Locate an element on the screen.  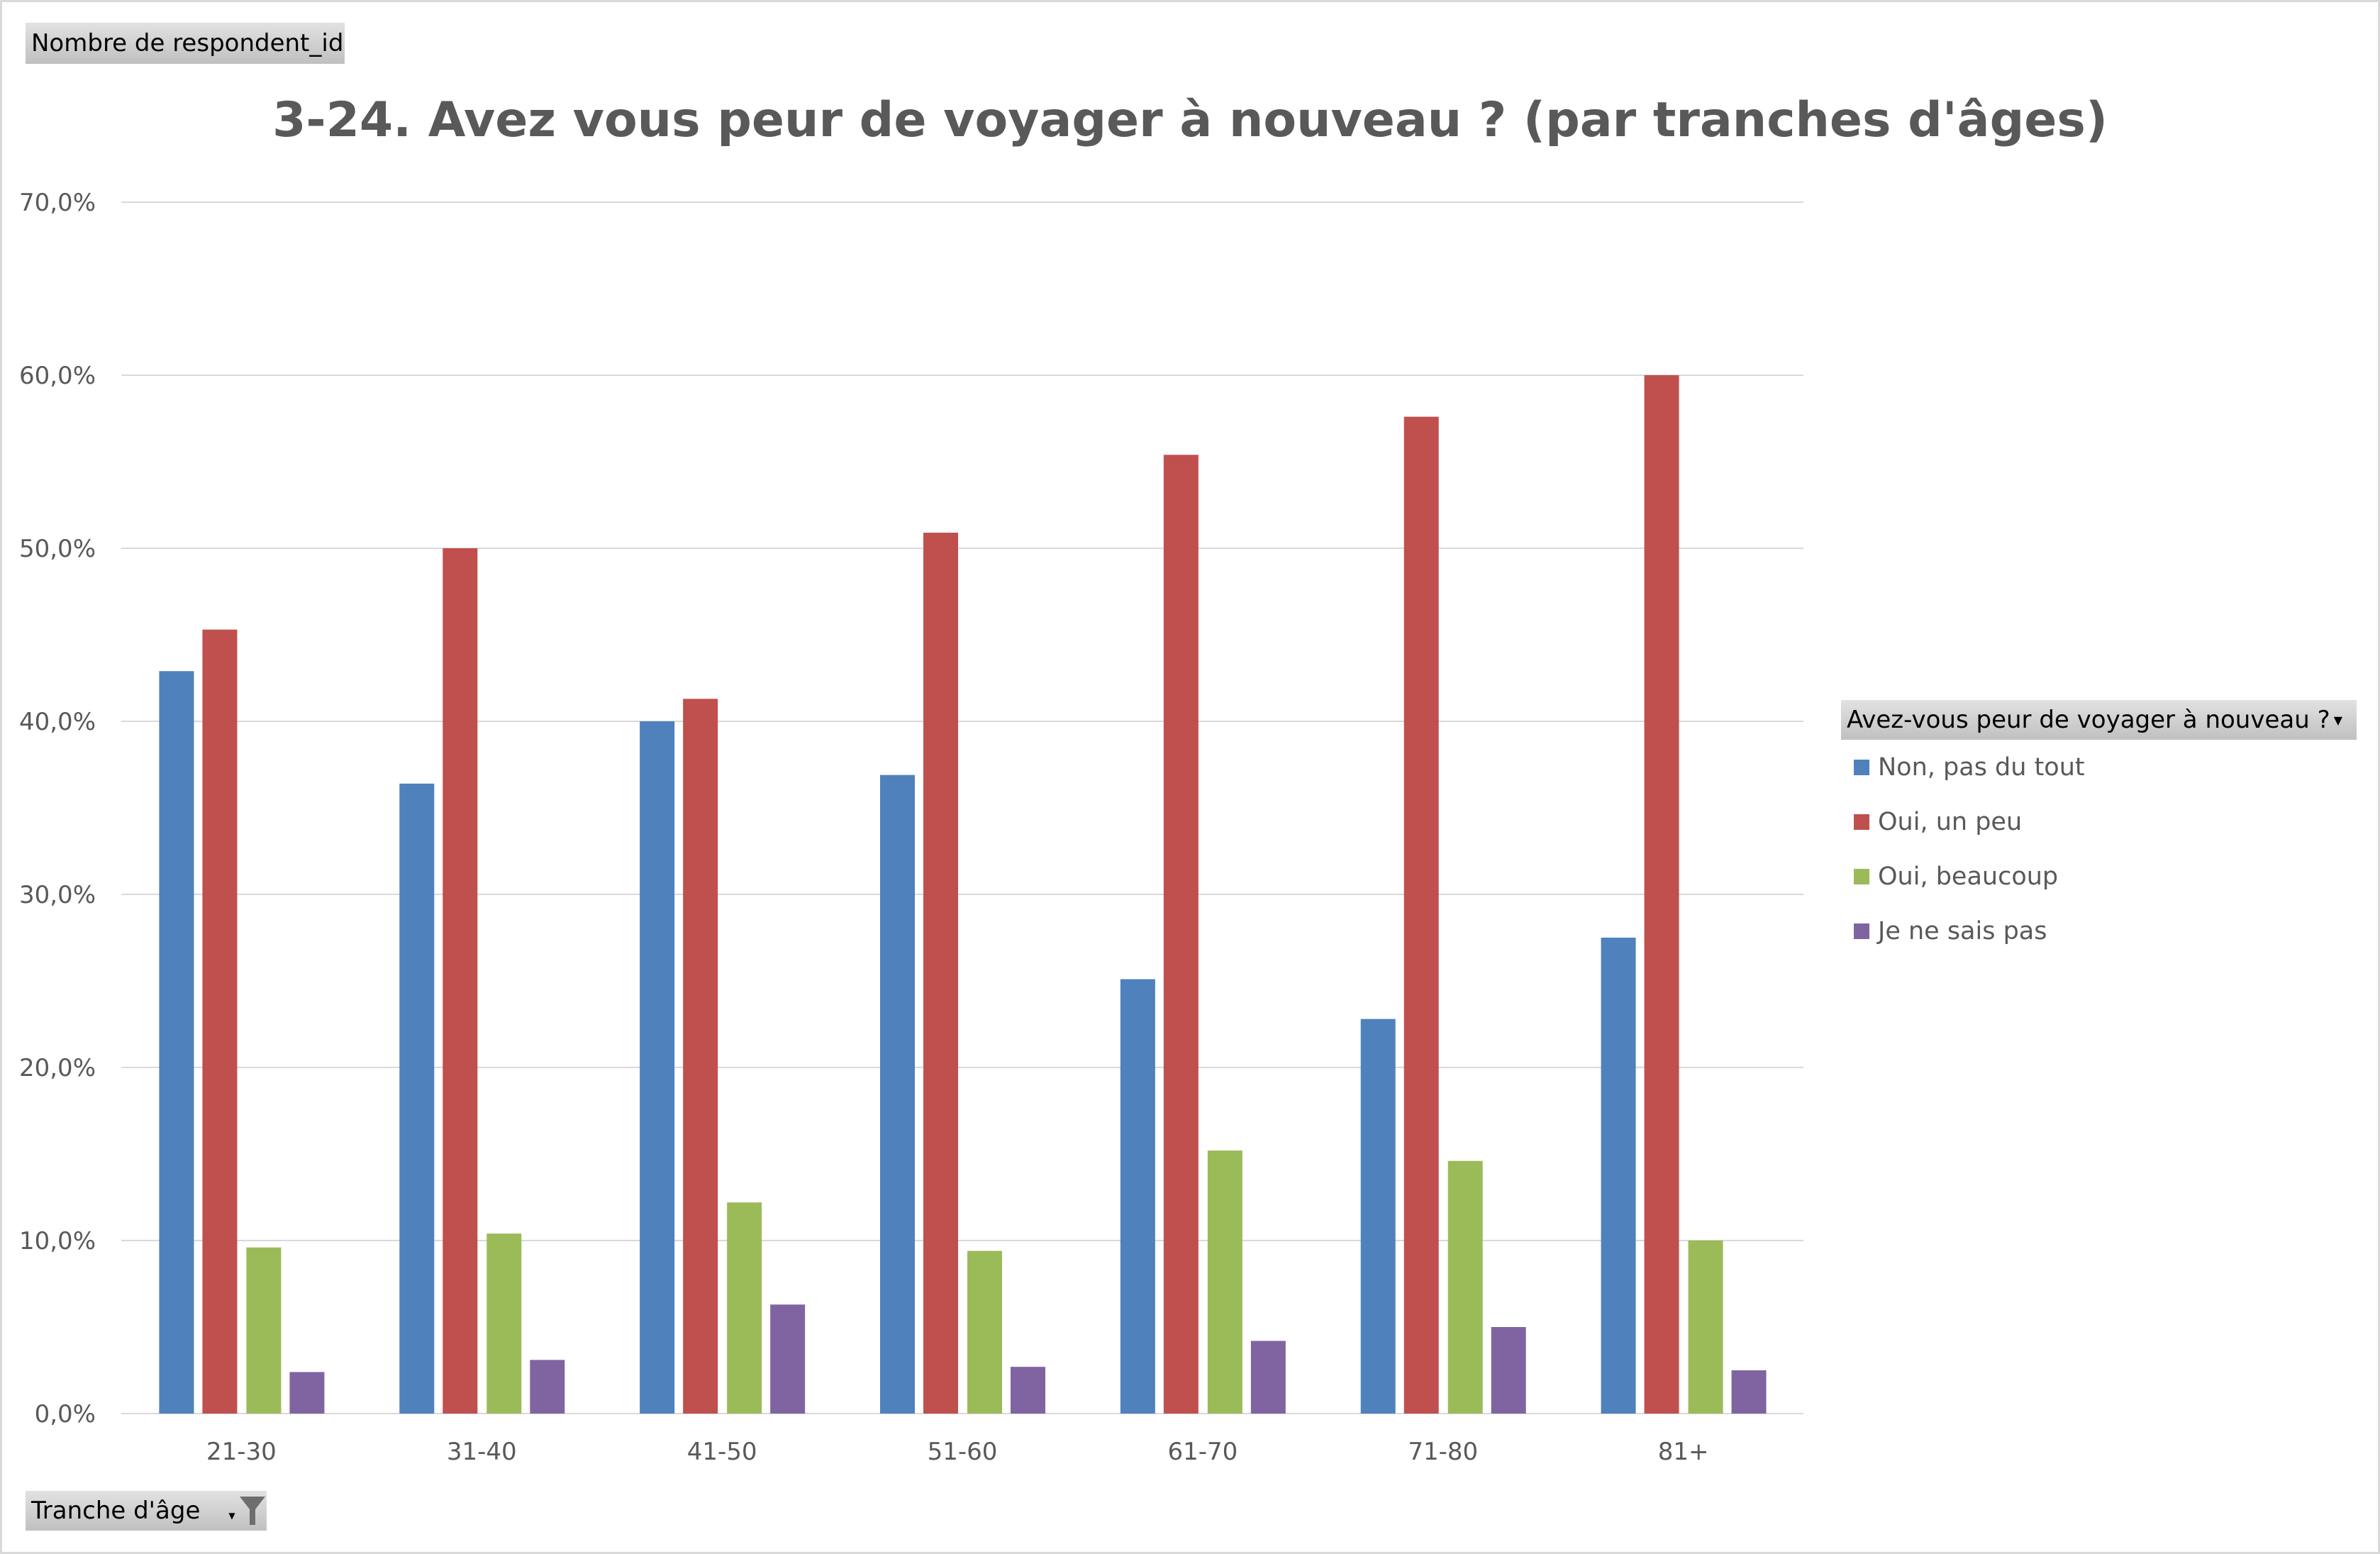
legend-item: Je ne sais pas is located at coordinates (1951, 931).